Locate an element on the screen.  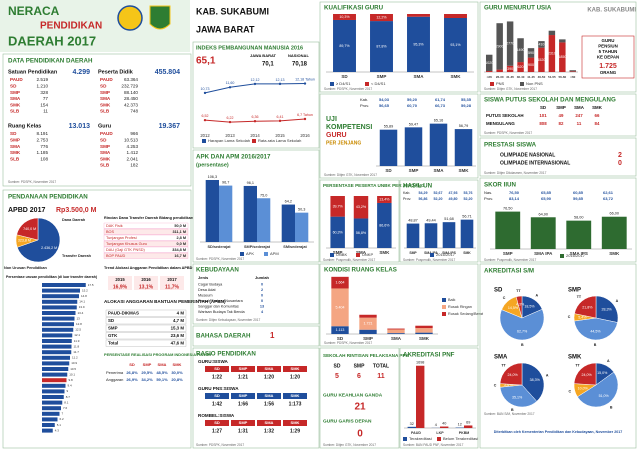
legend-entry: PNS is located at coordinates (500, 83).